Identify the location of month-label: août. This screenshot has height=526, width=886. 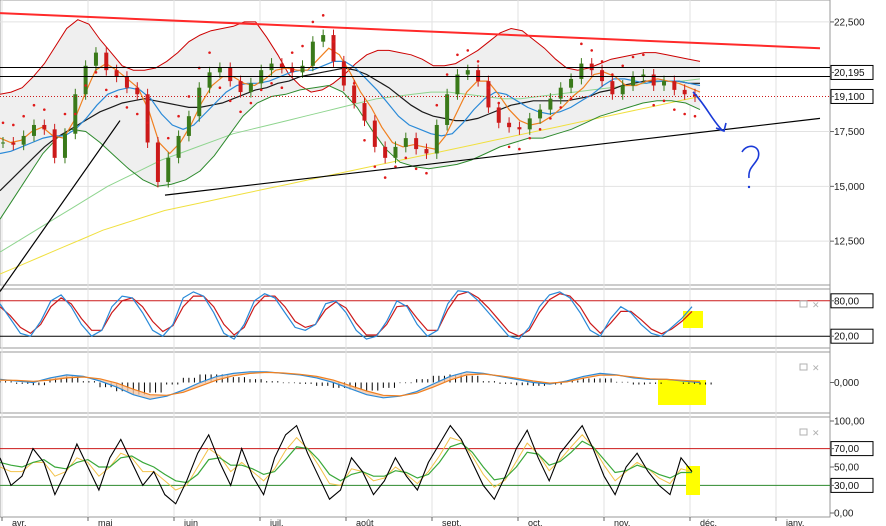
(365, 522).